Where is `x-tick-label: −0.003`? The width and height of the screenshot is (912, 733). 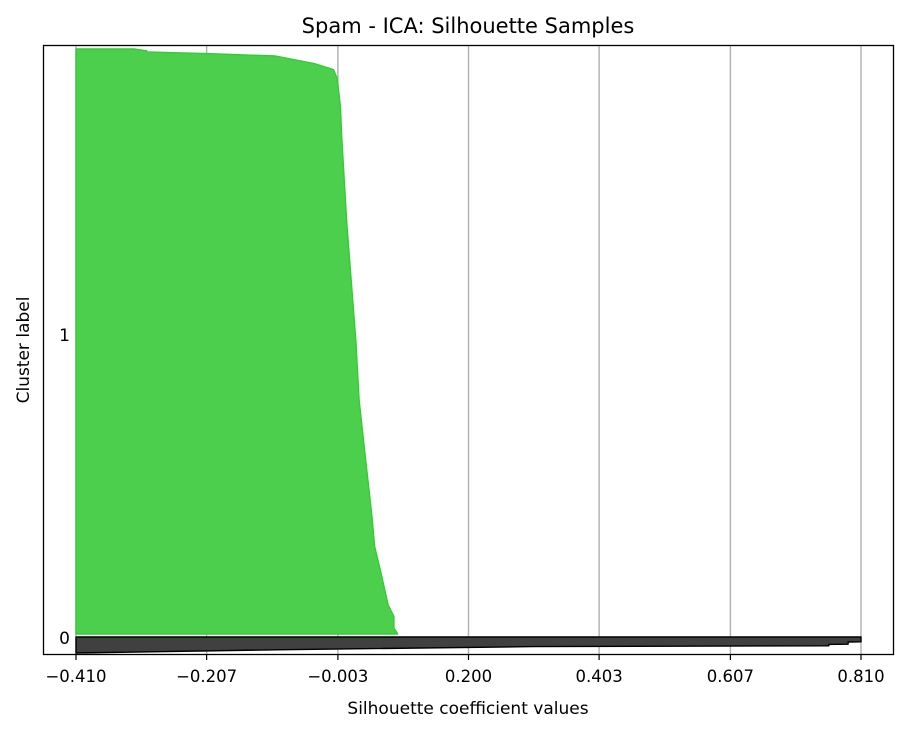
x-tick-label: −0.003 is located at coordinates (337, 676).